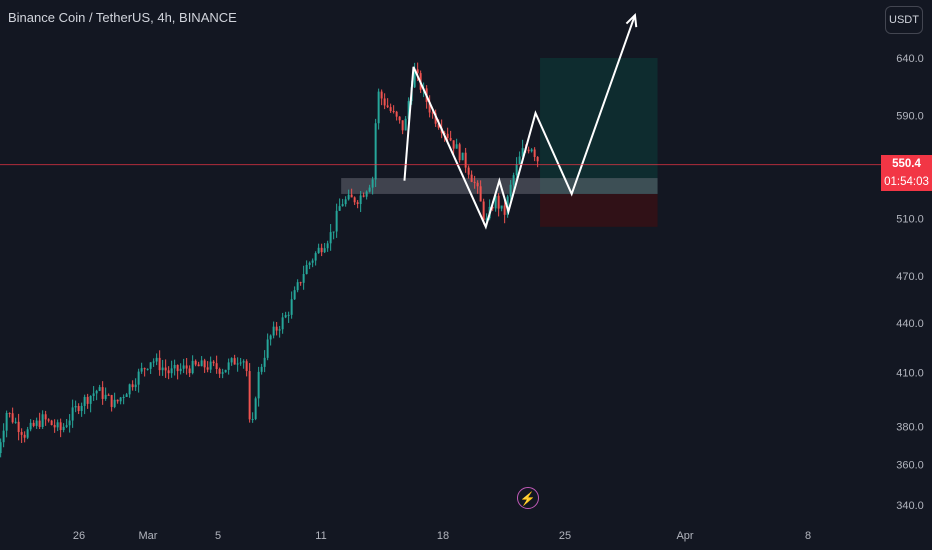  What do you see at coordinates (599, 126) in the screenshot?
I see `take-profit-zone` at bounding box center [599, 126].